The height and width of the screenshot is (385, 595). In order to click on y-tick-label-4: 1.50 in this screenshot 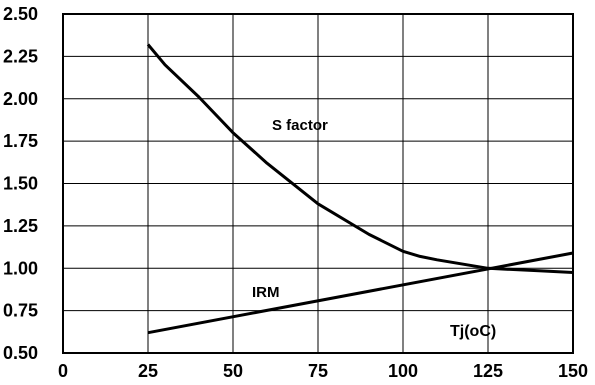, I will do `click(20, 184)`.